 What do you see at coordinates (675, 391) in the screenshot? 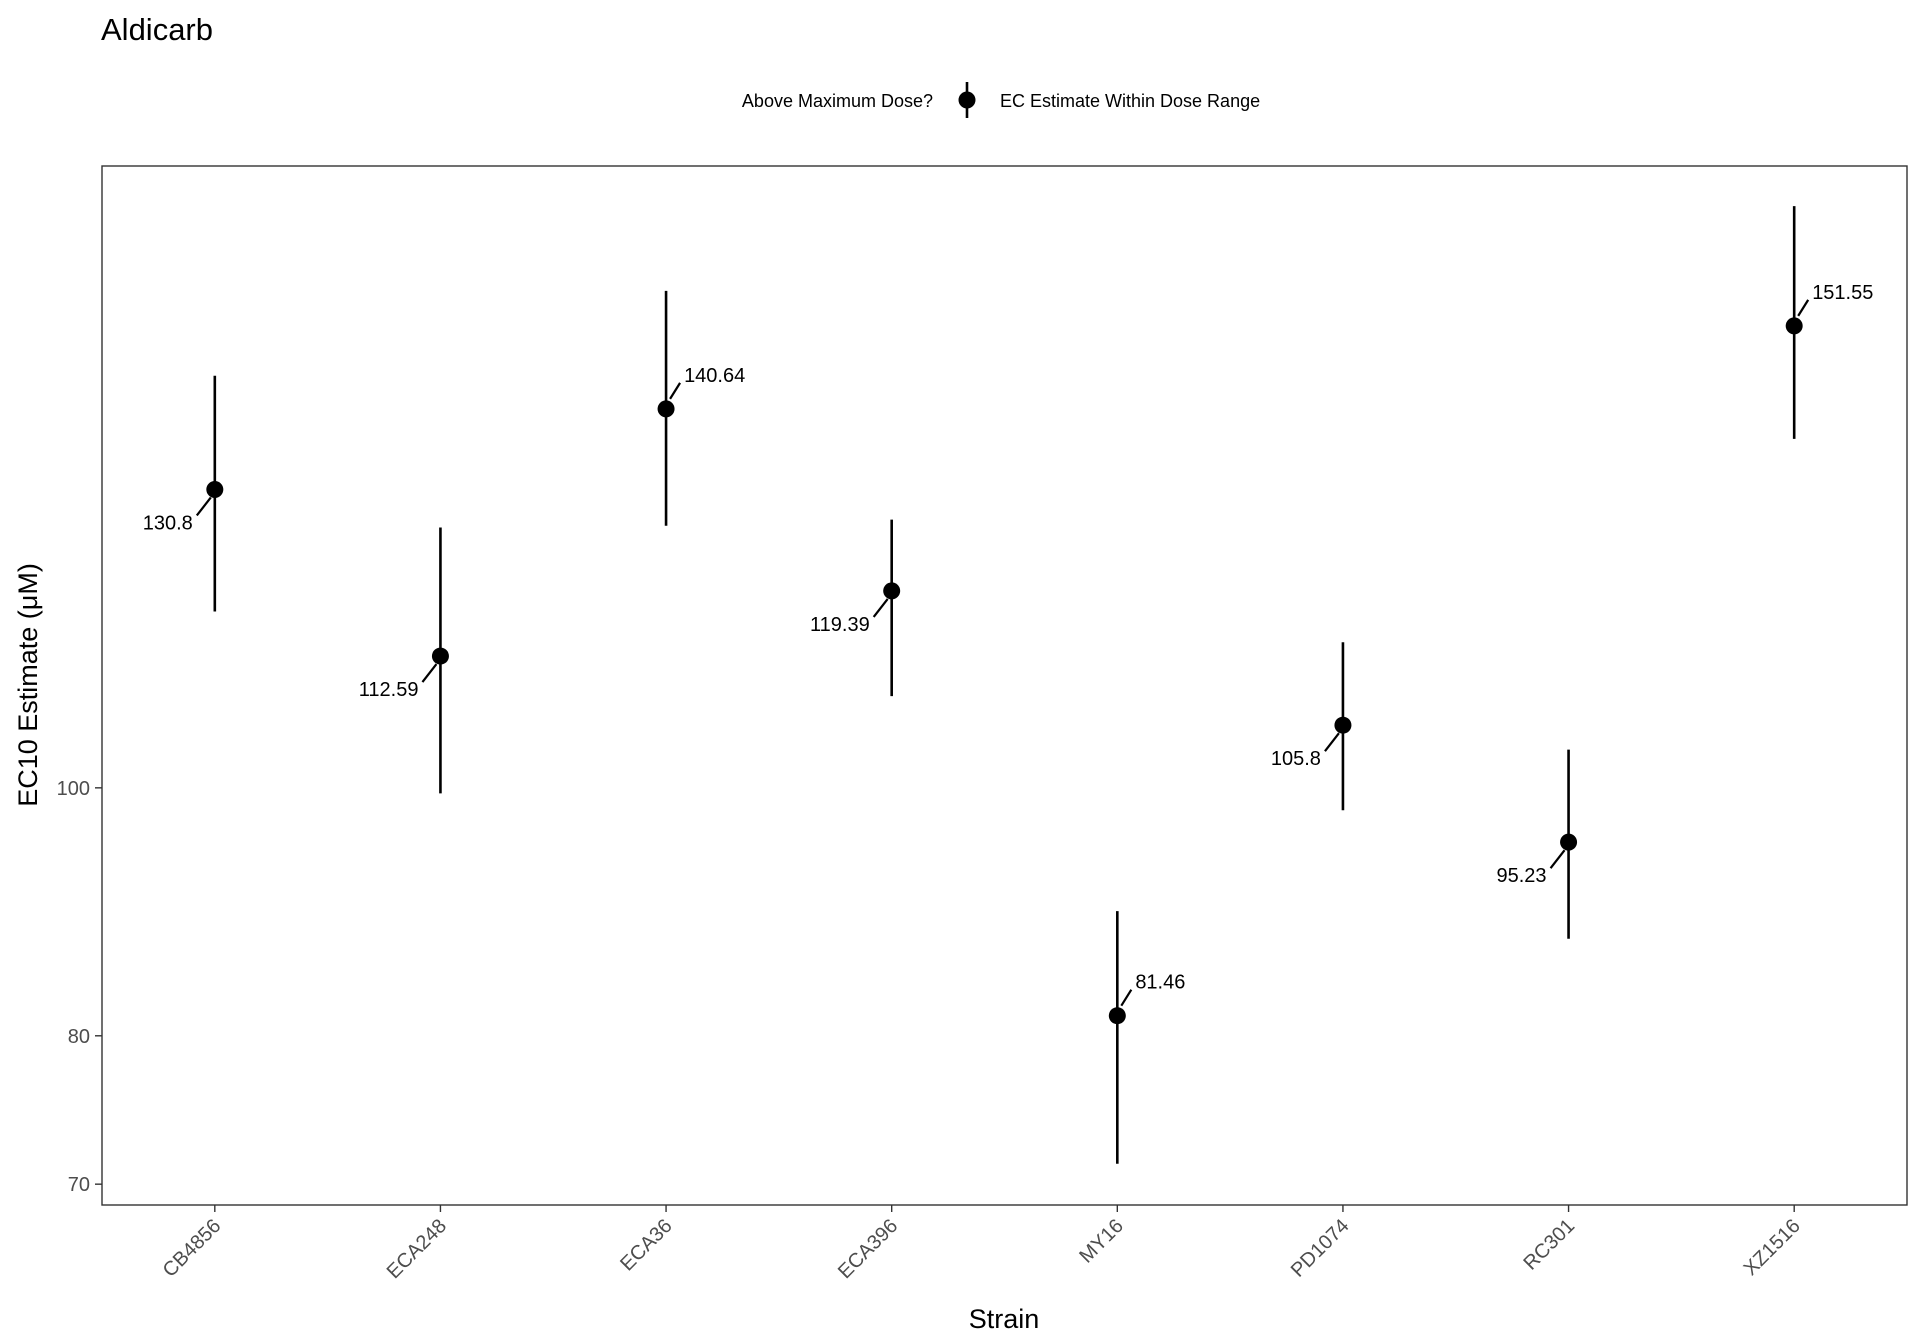
I see `label-leader-eca36` at bounding box center [675, 391].